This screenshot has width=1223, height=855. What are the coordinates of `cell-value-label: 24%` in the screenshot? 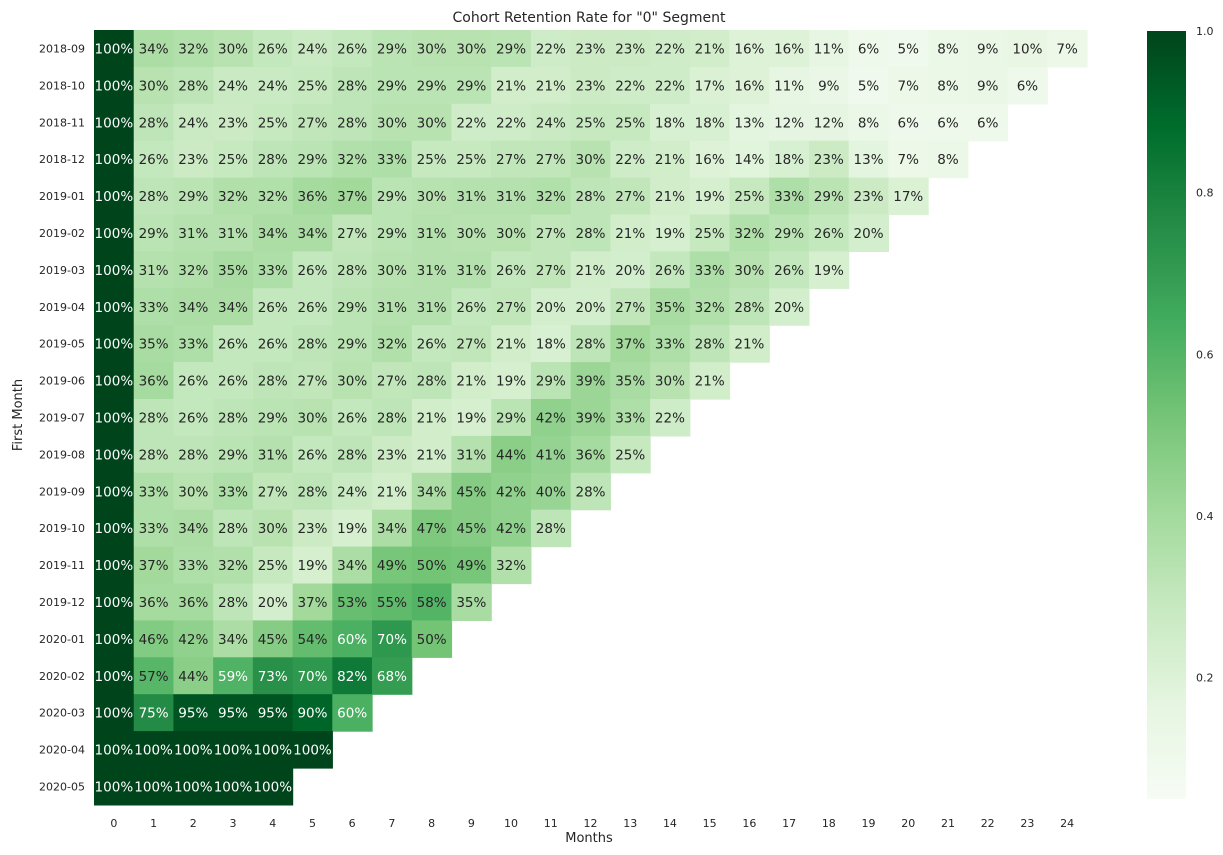 It's located at (193, 123).